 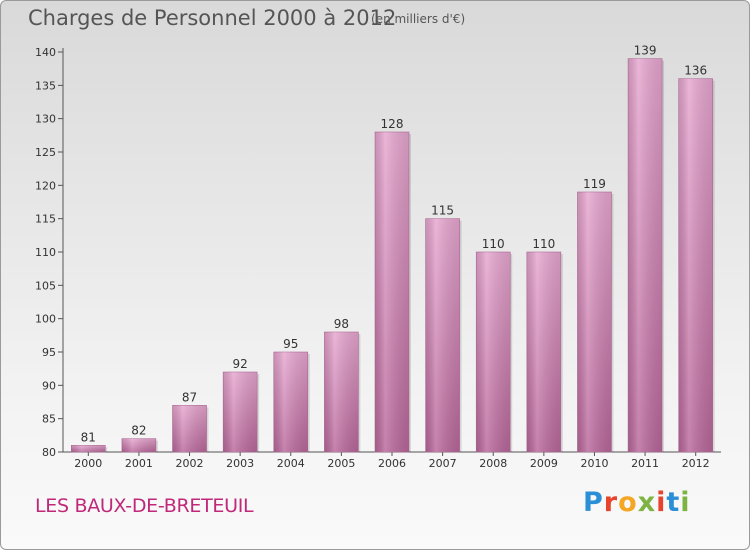 What do you see at coordinates (290, 344) in the screenshot?
I see `value-label: 95` at bounding box center [290, 344].